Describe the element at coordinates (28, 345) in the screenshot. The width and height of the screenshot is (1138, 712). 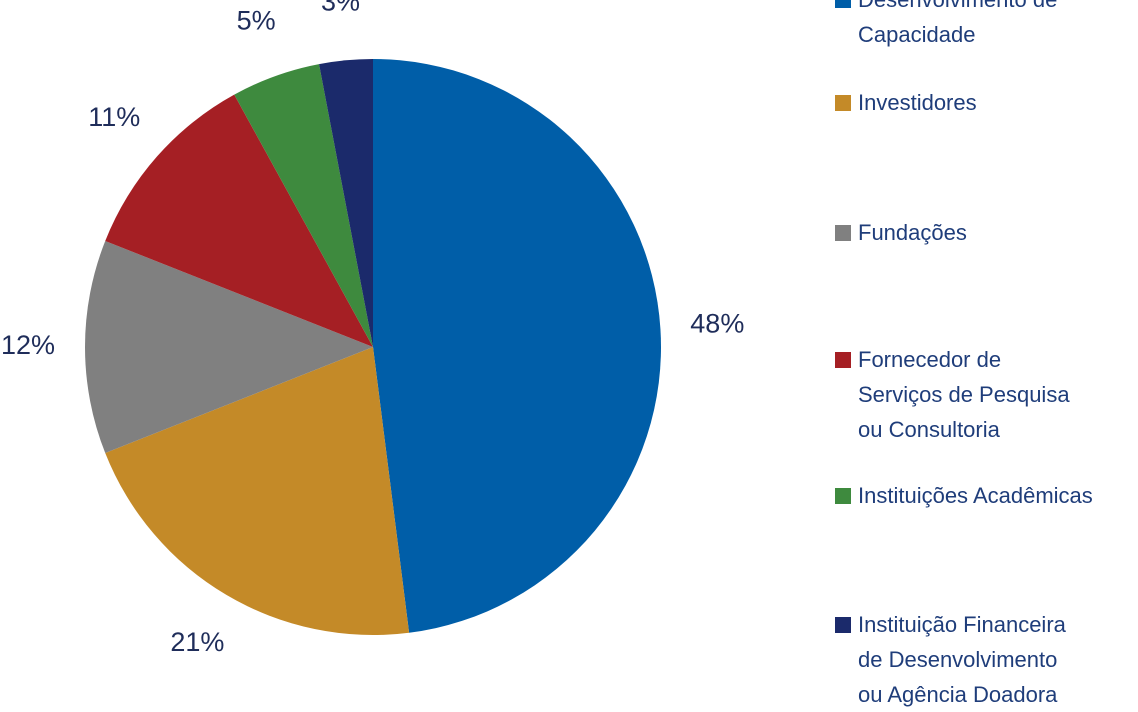
I see `data-label: 12%` at that location.